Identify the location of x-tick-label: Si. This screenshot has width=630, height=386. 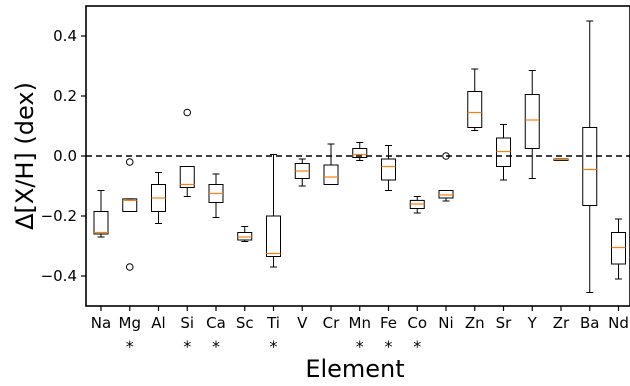
(187, 323).